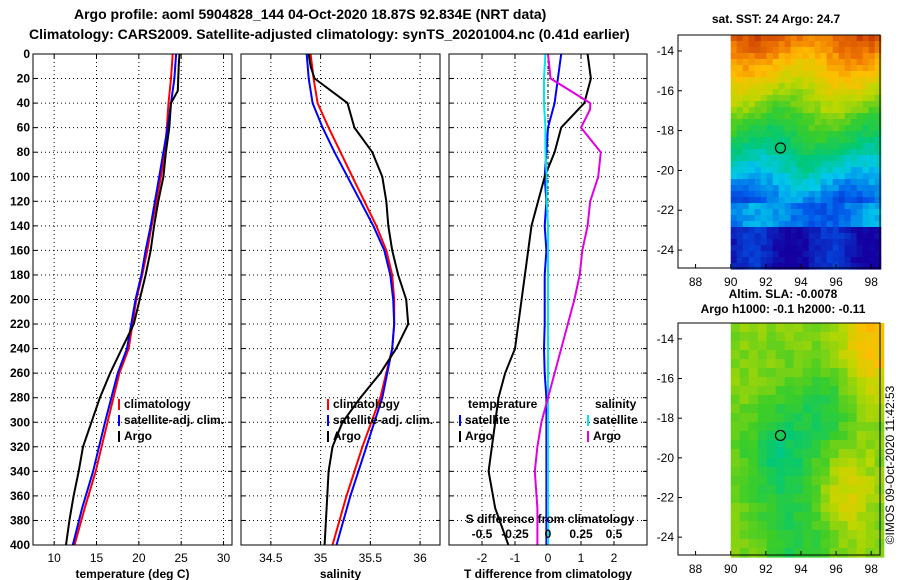  I want to click on x-tick-label: 2, so click(614, 558).